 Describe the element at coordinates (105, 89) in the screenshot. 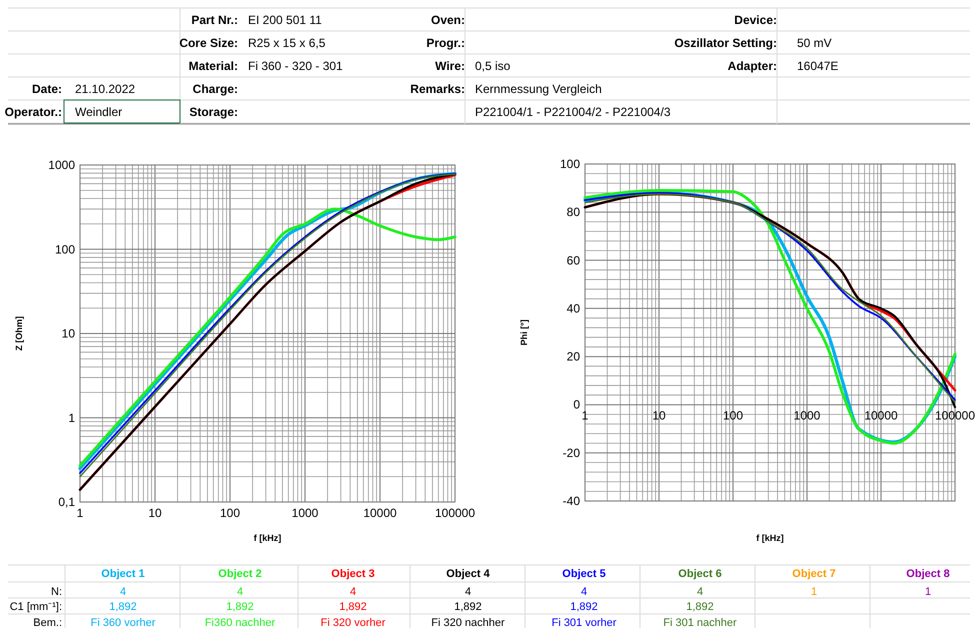

I see `text: 21.10.2022` at that location.